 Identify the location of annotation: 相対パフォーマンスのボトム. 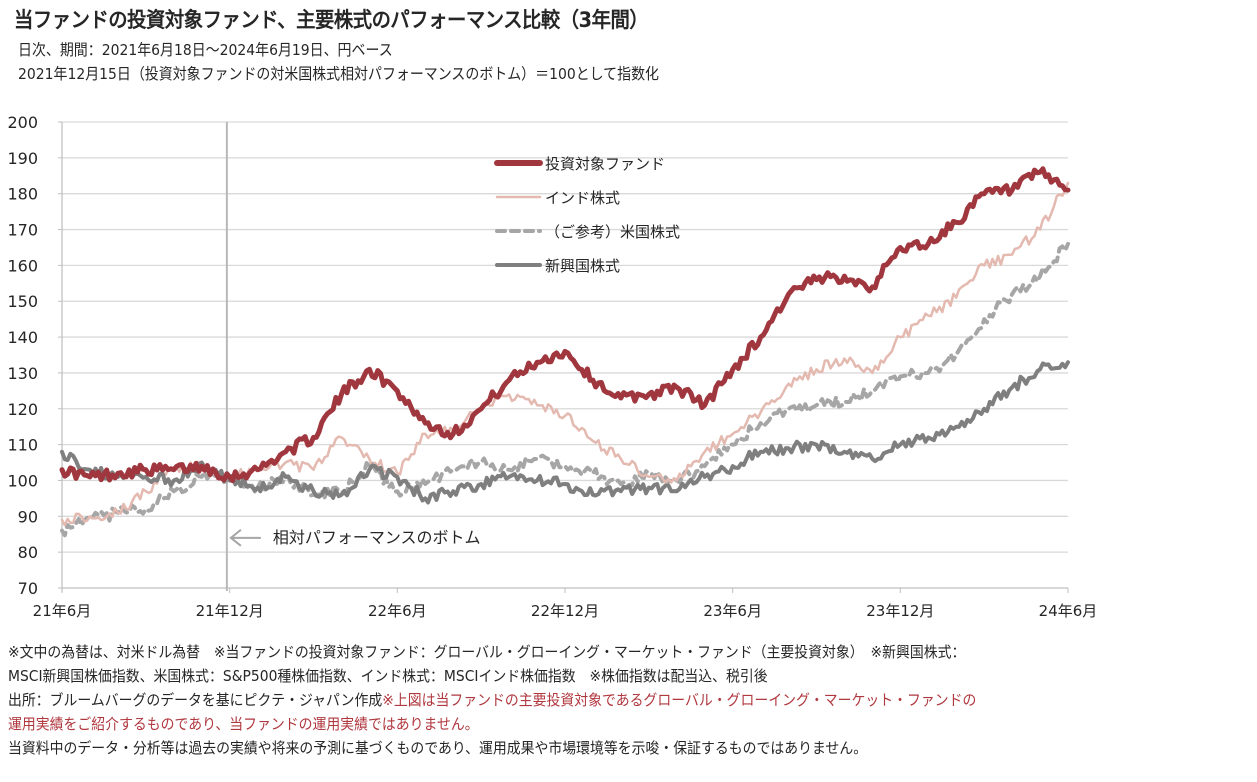
(355, 537).